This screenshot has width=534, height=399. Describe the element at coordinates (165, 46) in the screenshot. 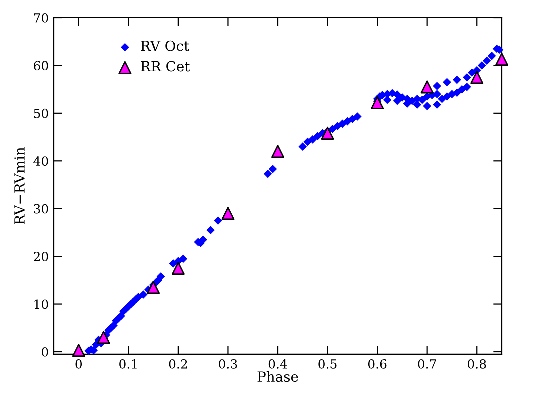

I see `legend-label: RV Oct` at that location.